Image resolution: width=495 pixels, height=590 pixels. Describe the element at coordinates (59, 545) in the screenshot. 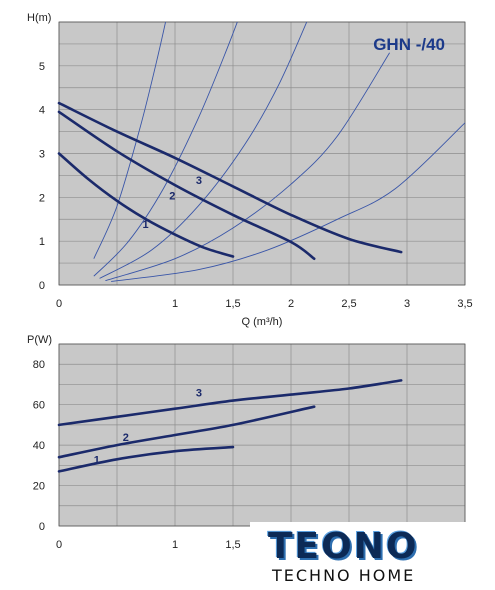

I see `power-xtick-label: 0` at that location.